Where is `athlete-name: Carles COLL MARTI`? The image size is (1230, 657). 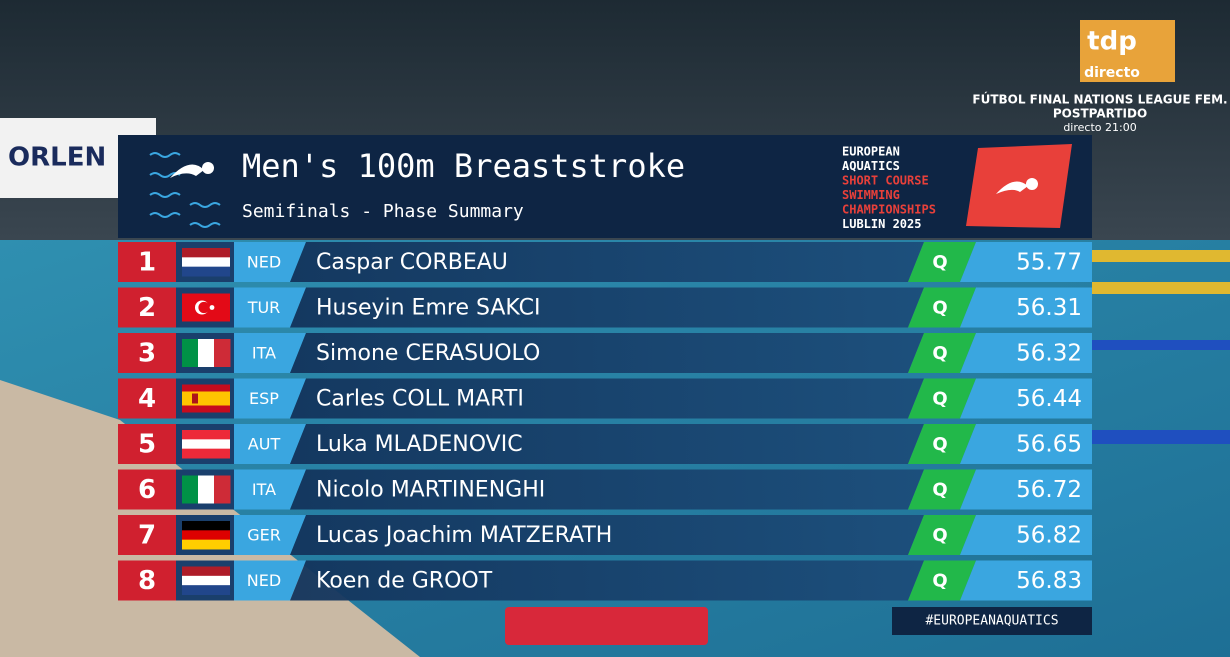 athlete-name: Carles COLL MARTI is located at coordinates (420, 399).